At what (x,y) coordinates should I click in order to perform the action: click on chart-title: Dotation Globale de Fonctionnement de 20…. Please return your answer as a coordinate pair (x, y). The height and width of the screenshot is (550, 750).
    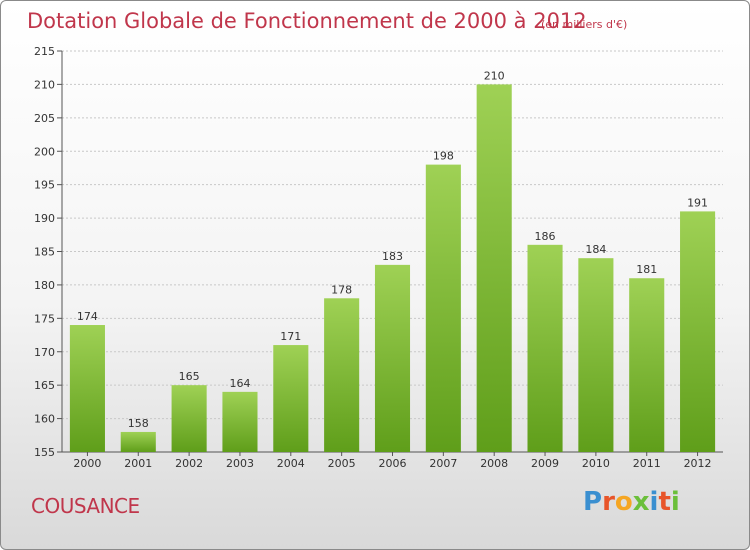
    Looking at the image, I should click on (307, 21).